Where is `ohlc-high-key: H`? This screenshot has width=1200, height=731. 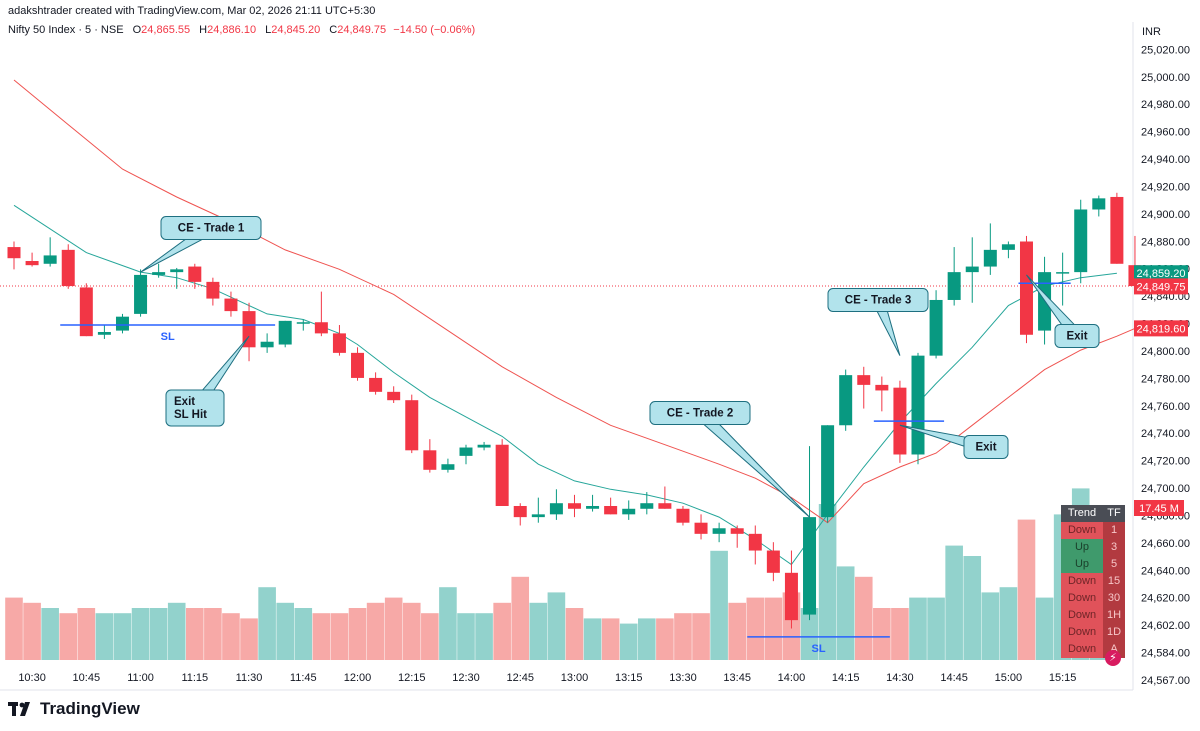 ohlc-high-key: H is located at coordinates (203, 30).